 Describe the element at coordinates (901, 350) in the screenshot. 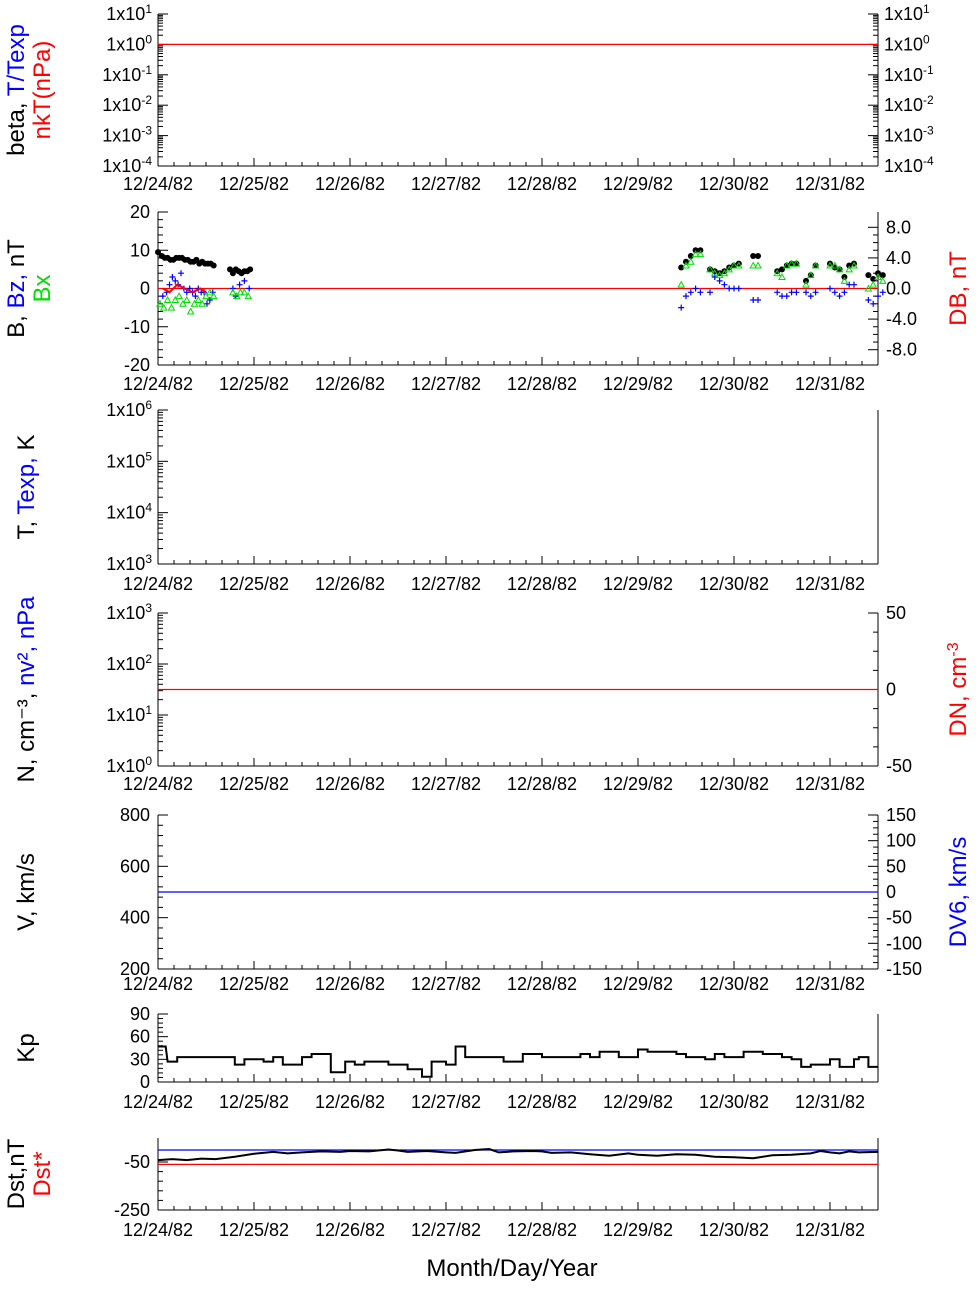

I see `y2-tick-label: -8.0` at that location.